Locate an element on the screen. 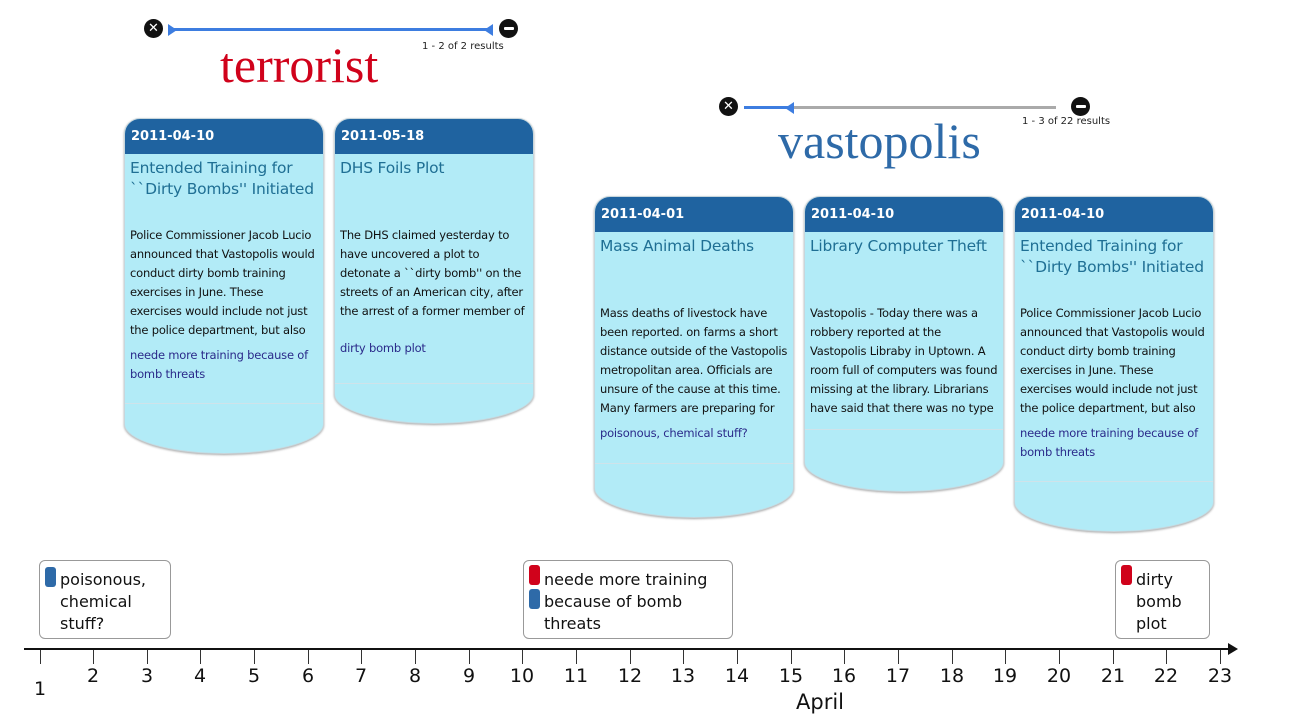 The height and width of the screenshot is (719, 1294). axis-tick-label: 18 is located at coordinates (952, 676).